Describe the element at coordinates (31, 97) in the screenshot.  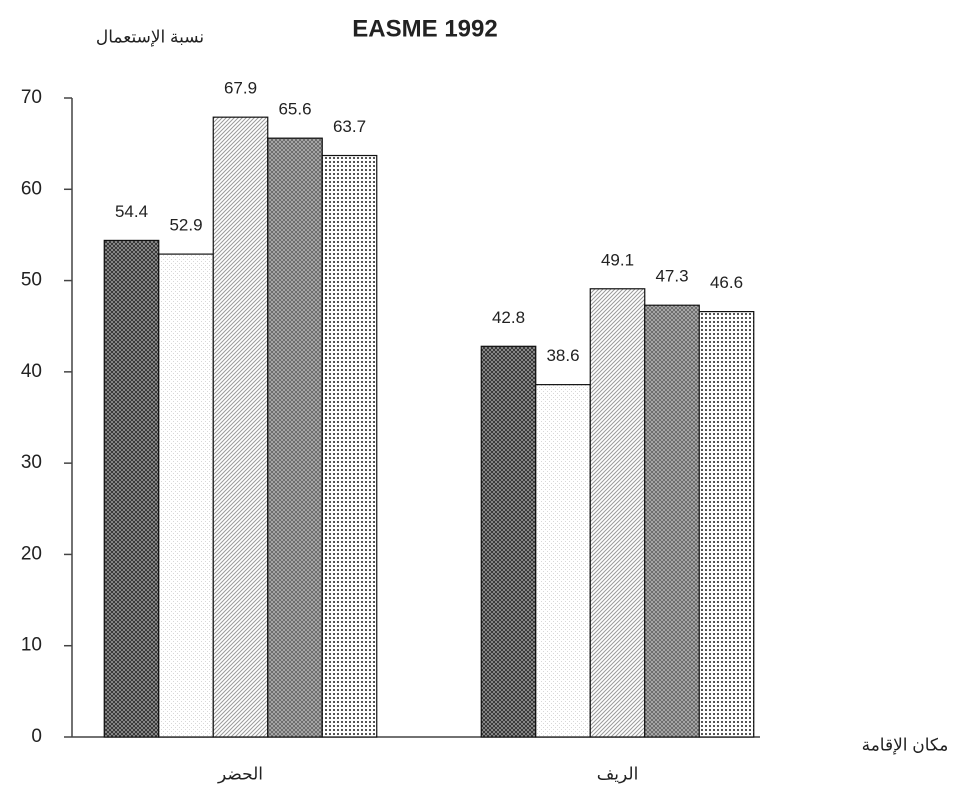
I see `y-tick-label: 70` at that location.